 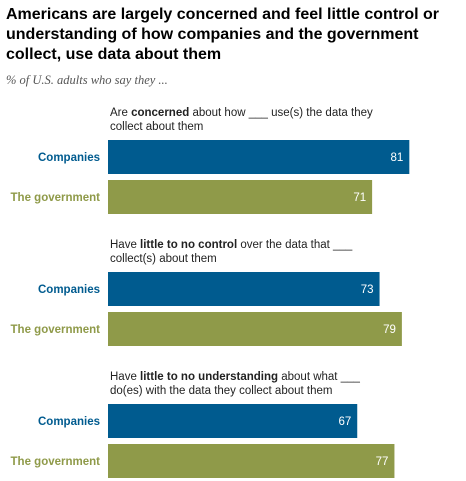 I want to click on caption-segment: collect(s) about them, so click(x=163, y=259).